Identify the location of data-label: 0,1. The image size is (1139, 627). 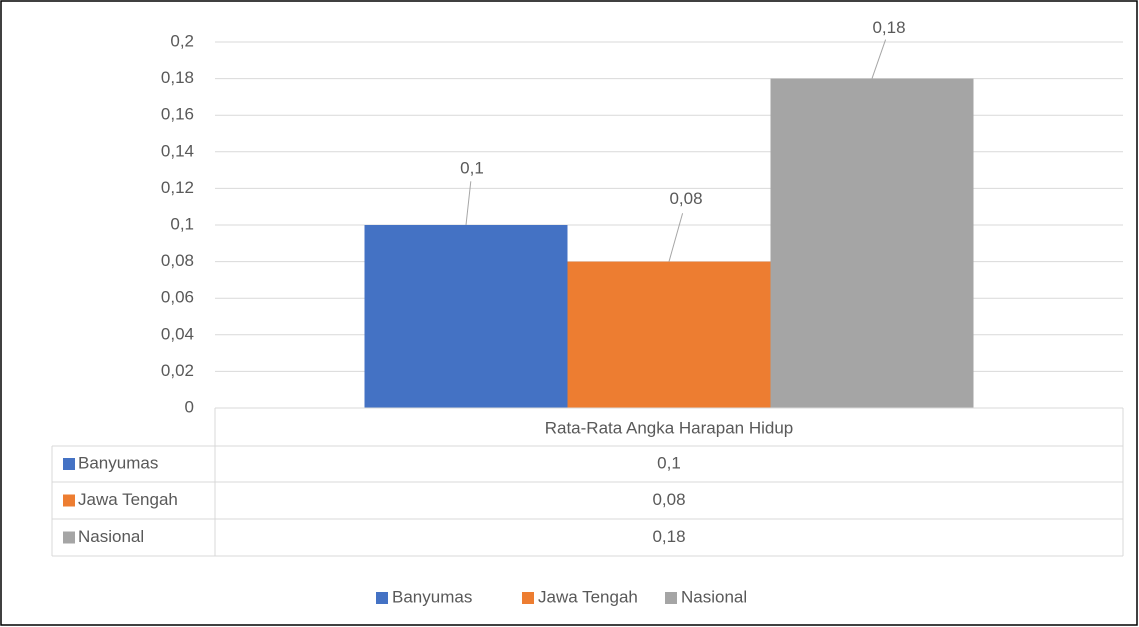
(472, 167).